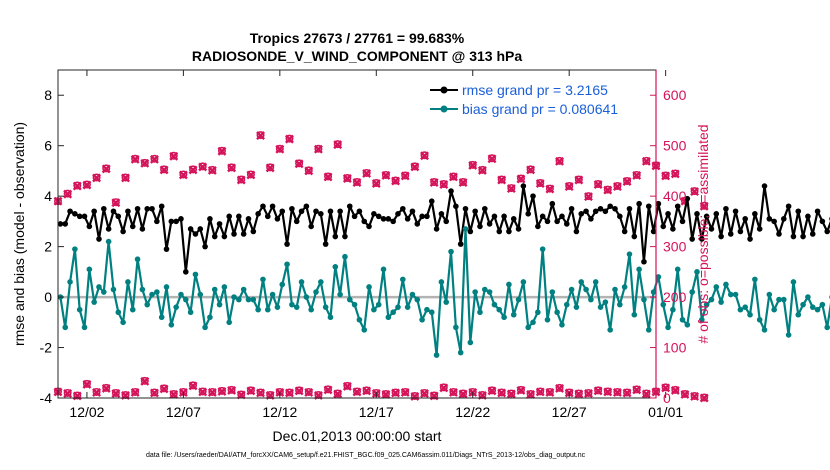  What do you see at coordinates (675, 348) in the screenshot?
I see `y2-tick-label: 100` at bounding box center [675, 348].